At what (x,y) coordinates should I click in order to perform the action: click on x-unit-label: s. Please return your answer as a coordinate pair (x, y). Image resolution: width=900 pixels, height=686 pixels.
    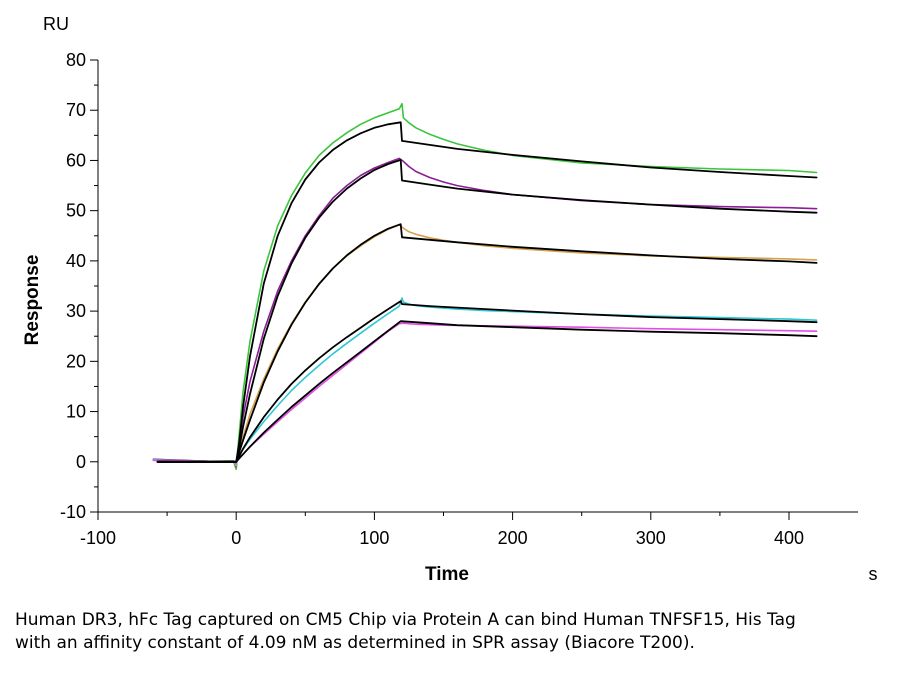
    Looking at the image, I should click on (873, 574).